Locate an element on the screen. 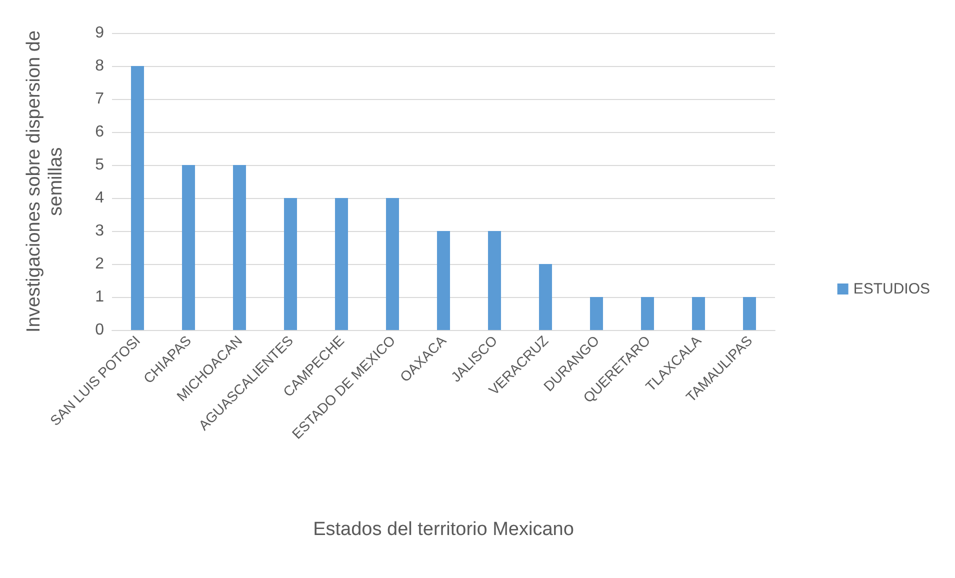 The width and height of the screenshot is (955, 578). y-tick-label: 0 is located at coordinates (99, 330).